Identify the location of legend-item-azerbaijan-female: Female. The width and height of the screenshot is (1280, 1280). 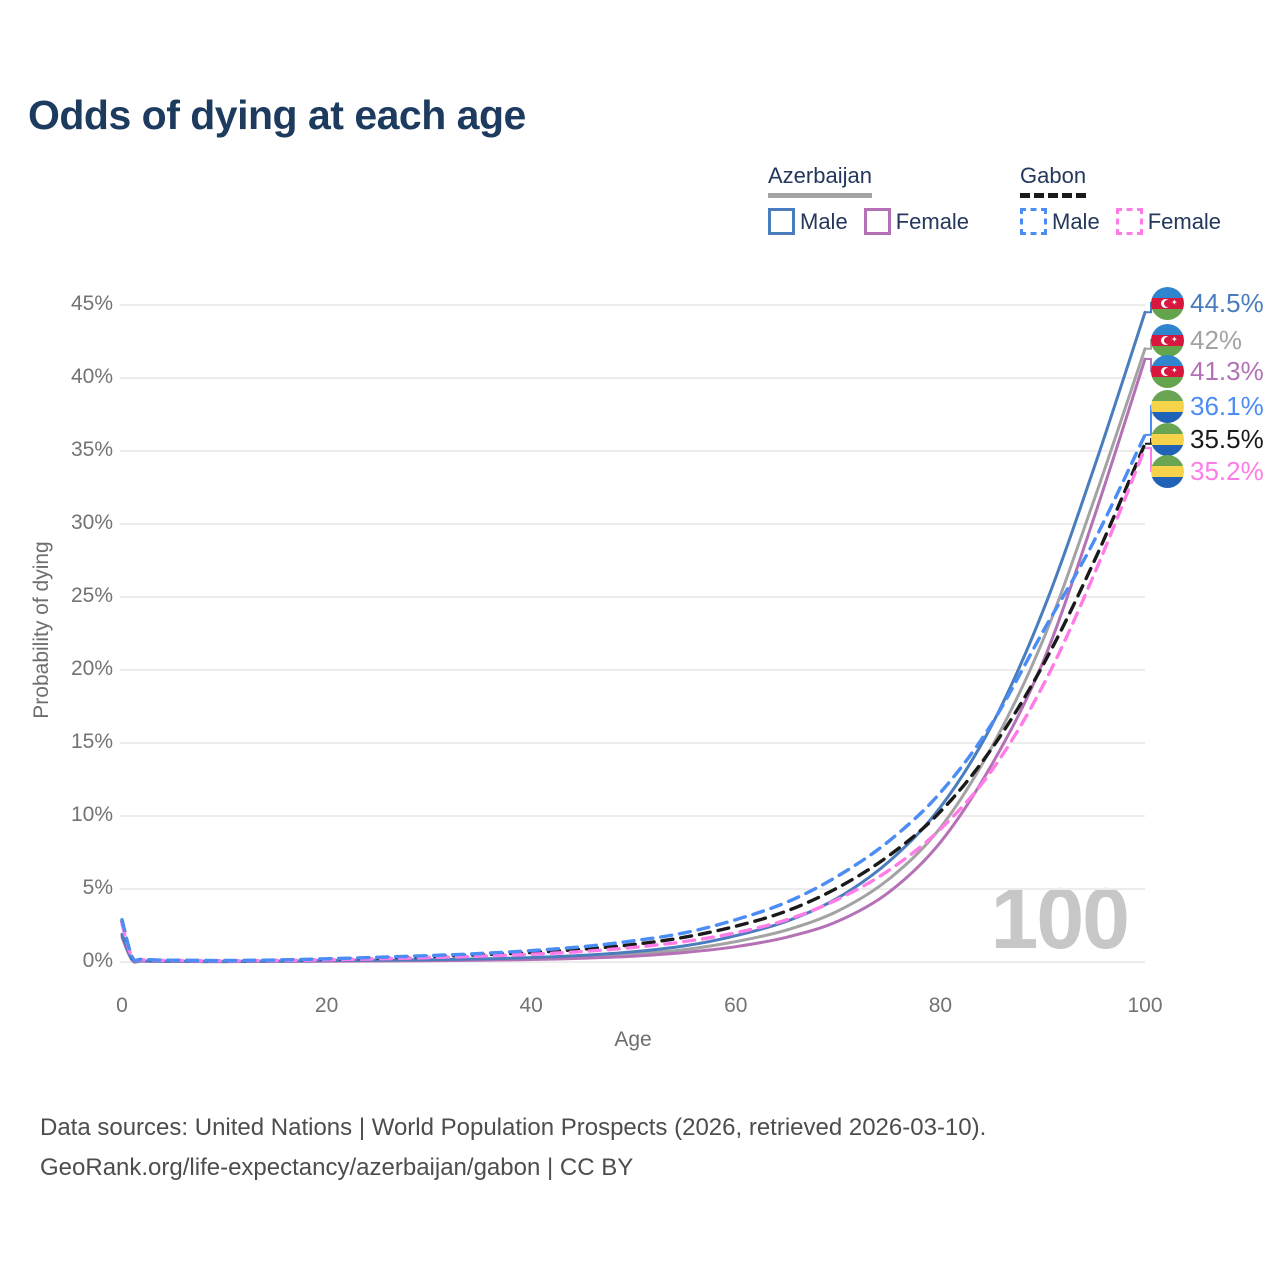
(916, 221).